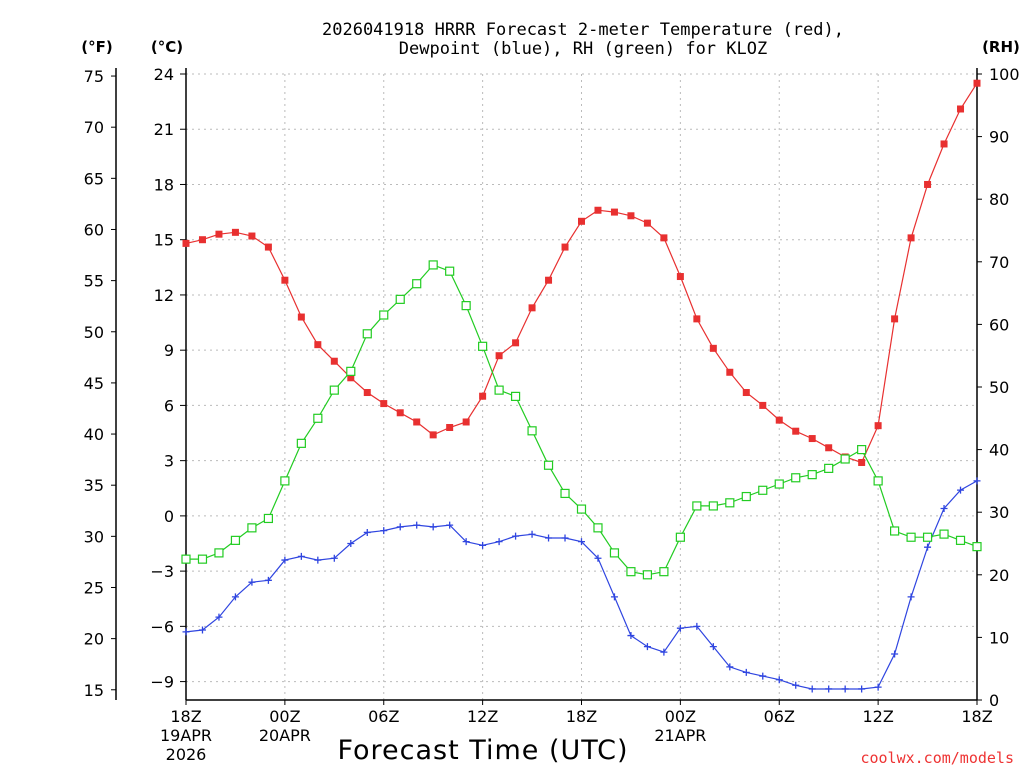 Image resolution: width=1024 pixels, height=768 pixels. I want to click on fahrenheit-tick-label: 45, so click(94, 383).